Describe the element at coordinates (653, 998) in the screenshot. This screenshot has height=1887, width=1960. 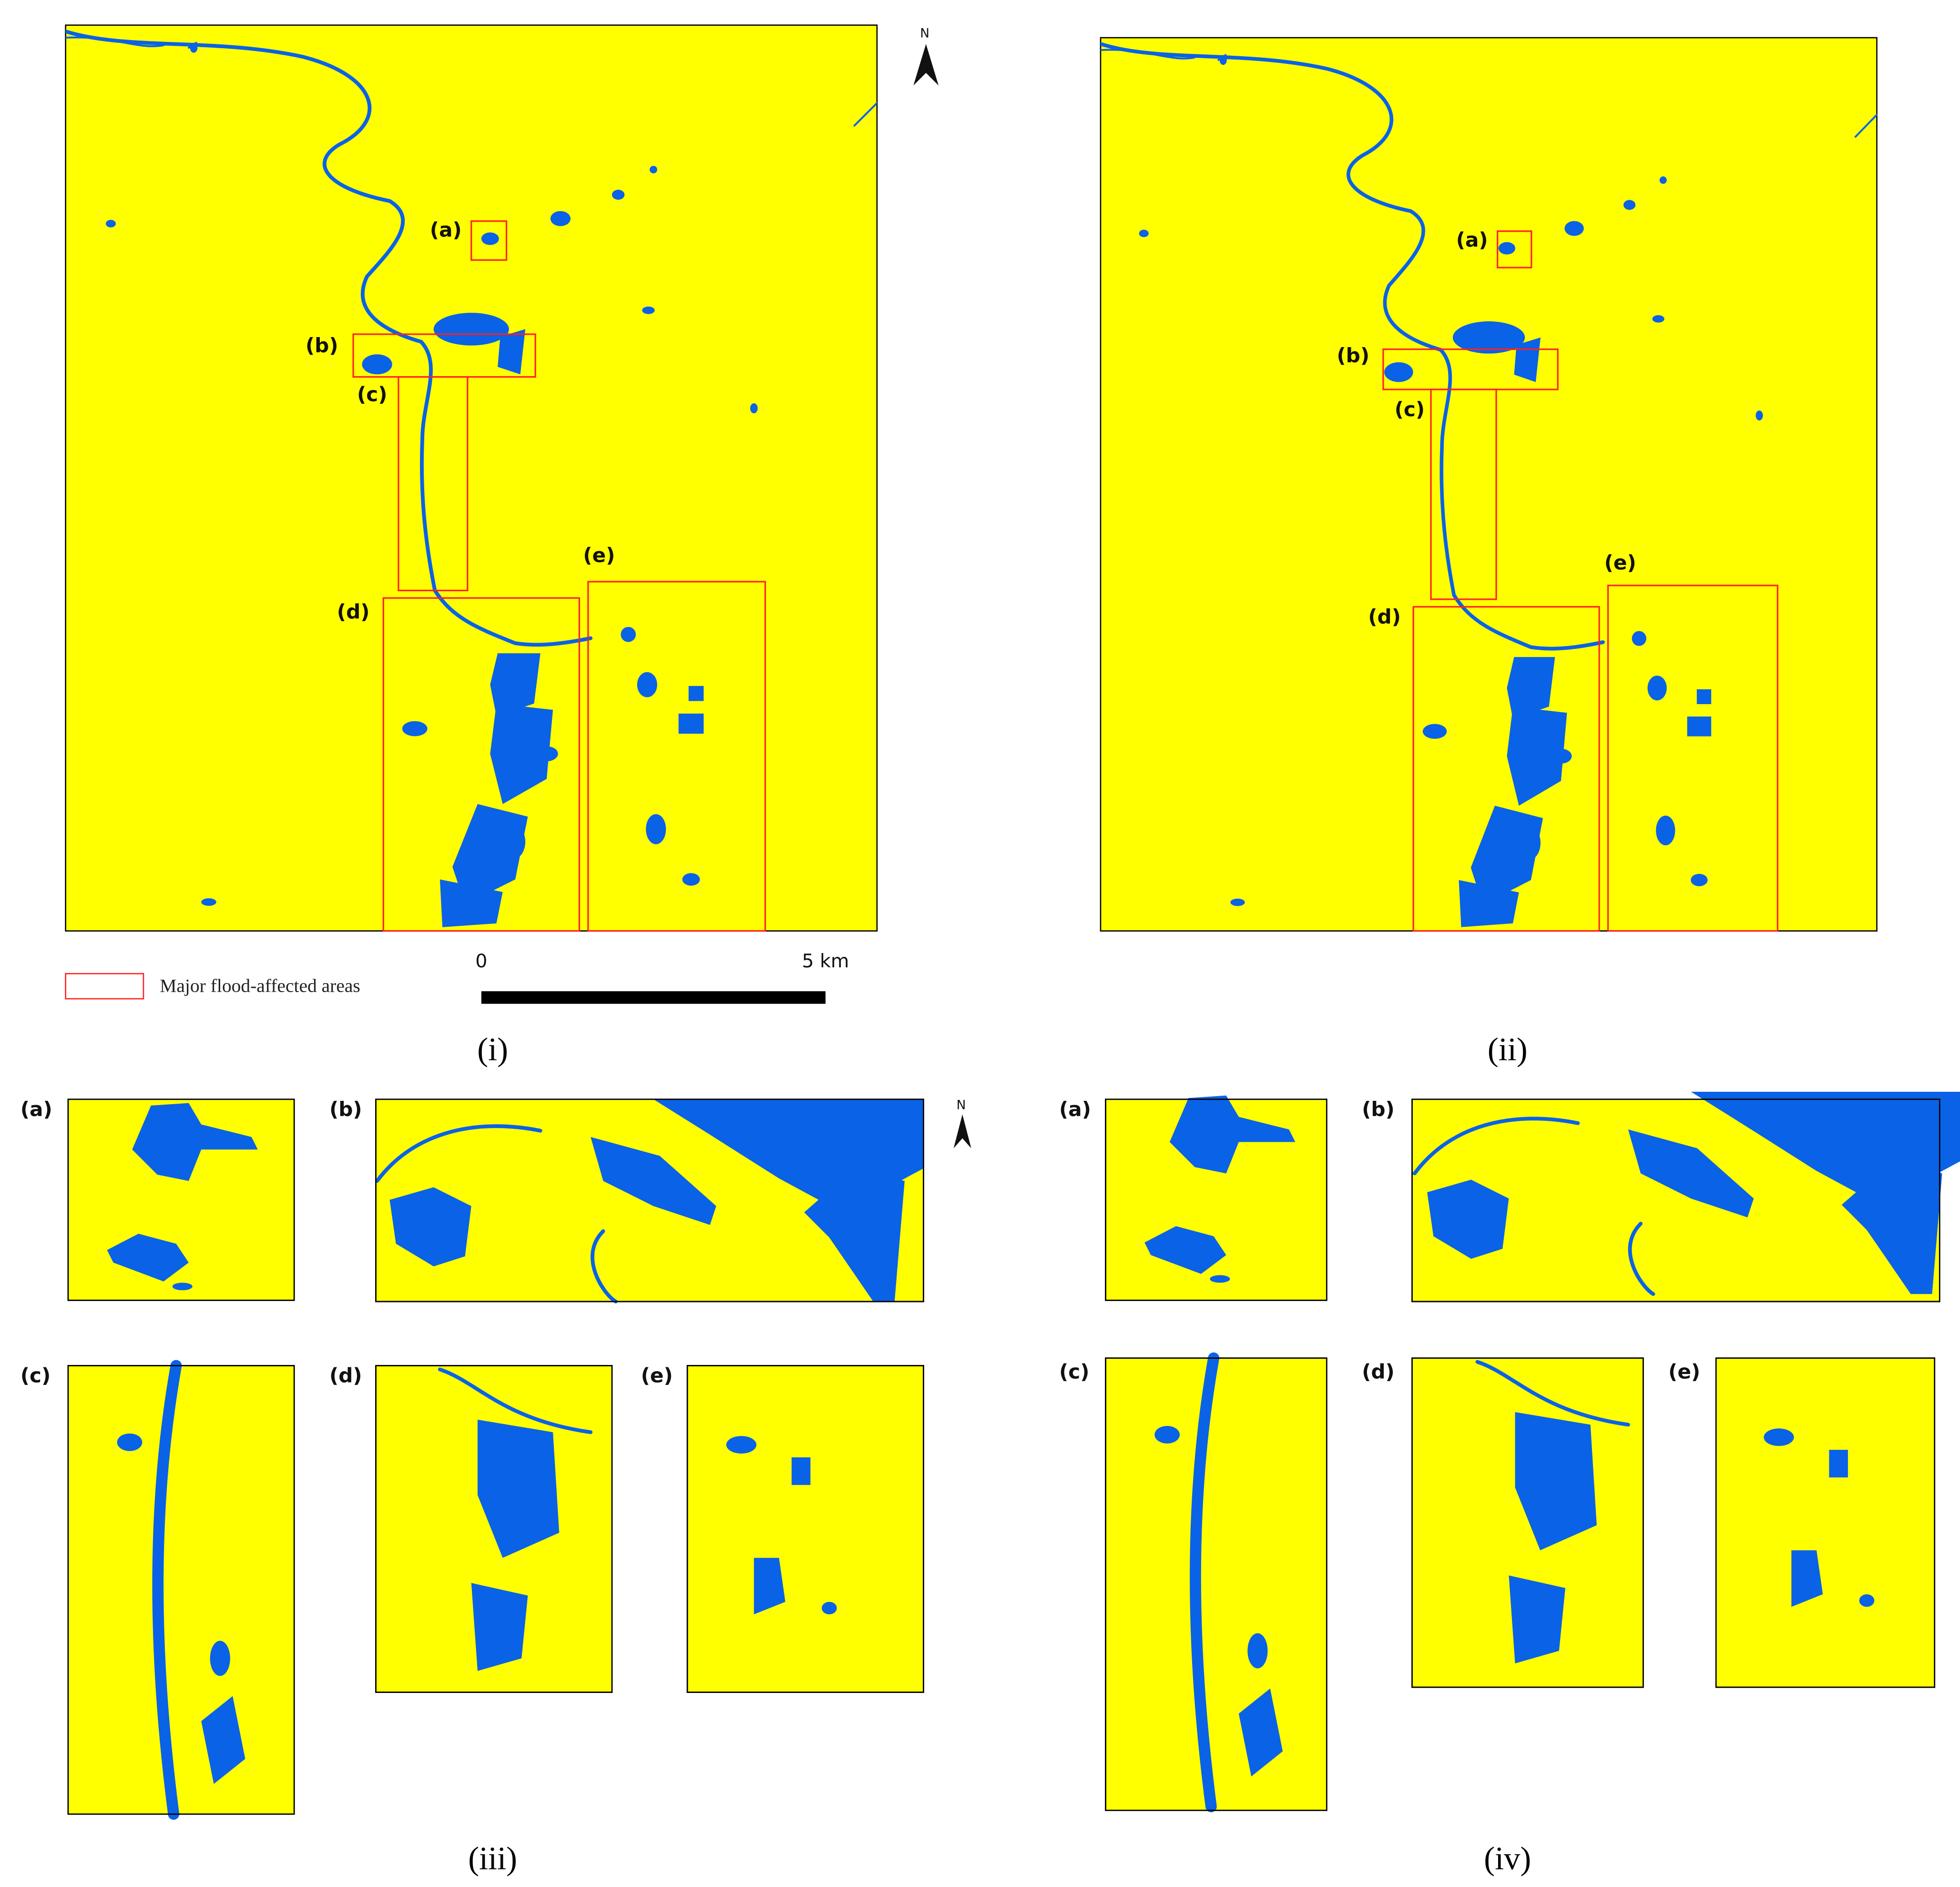
I see `scale-bar` at that location.